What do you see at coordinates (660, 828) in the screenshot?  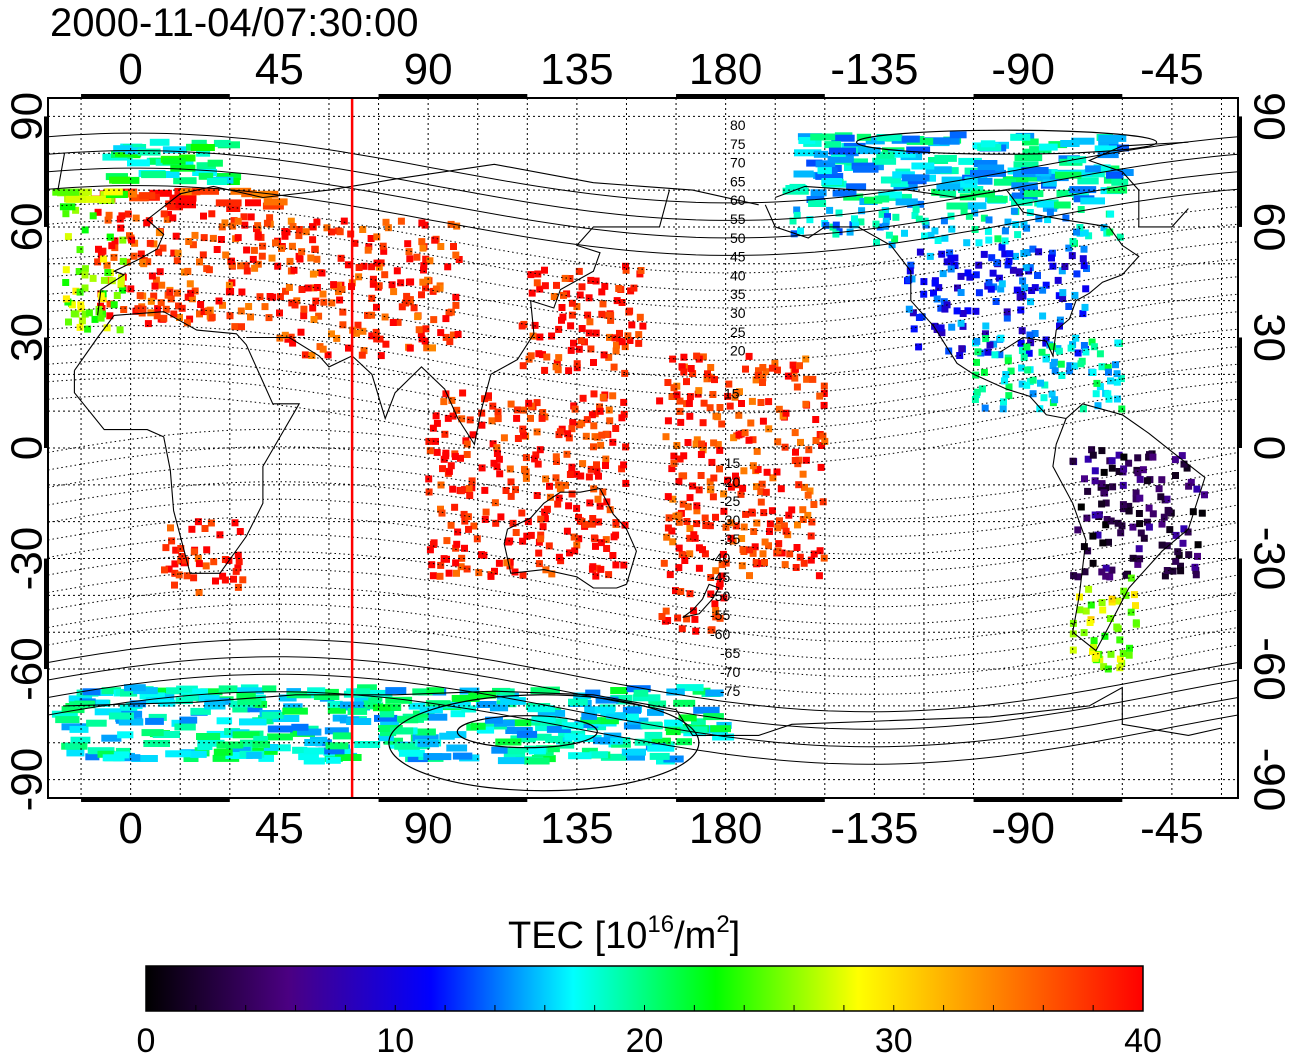 I see `lon-axis-bottom: 0 45 90 135 180 -135 -90 -45` at bounding box center [660, 828].